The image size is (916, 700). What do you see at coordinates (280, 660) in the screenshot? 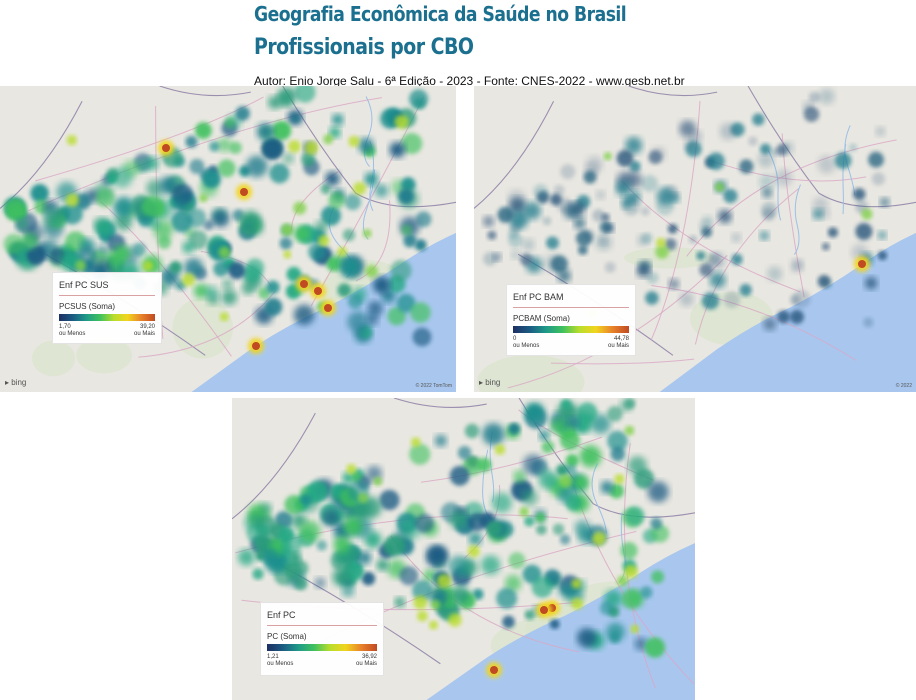
I see `legend-min-value: 1,21 ou Menos` at bounding box center [280, 660].